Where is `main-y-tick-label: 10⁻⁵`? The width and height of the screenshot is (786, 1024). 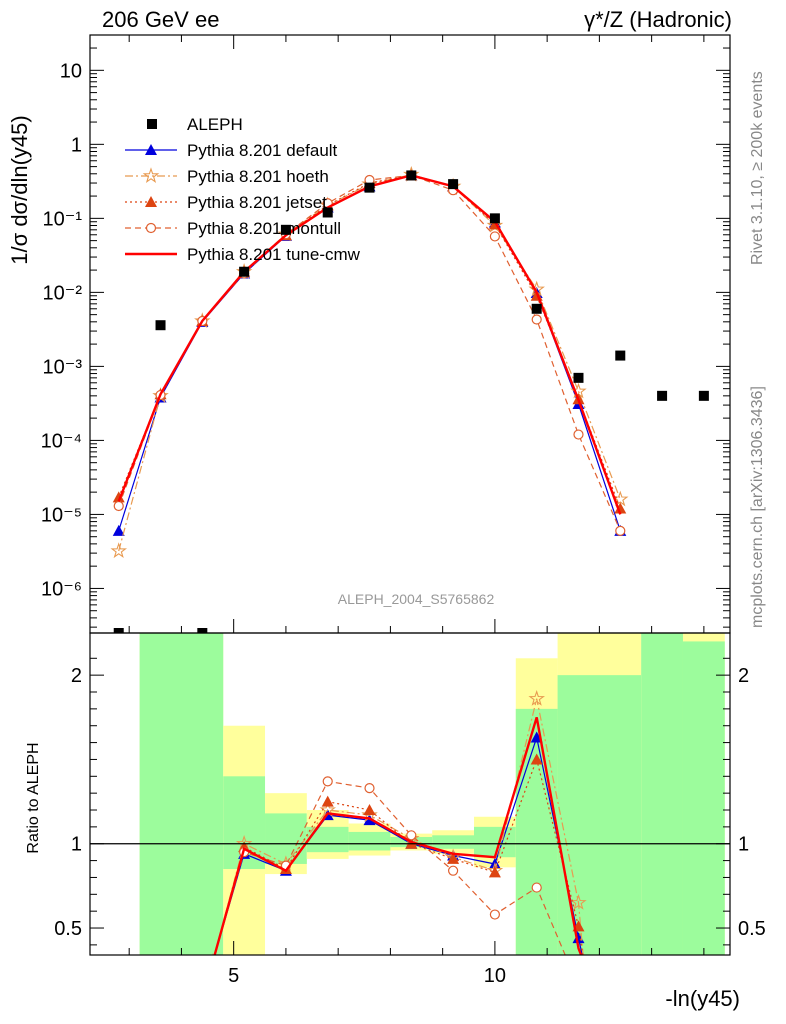 main-y-tick-label: 10⁻⁵ is located at coordinates (61, 515).